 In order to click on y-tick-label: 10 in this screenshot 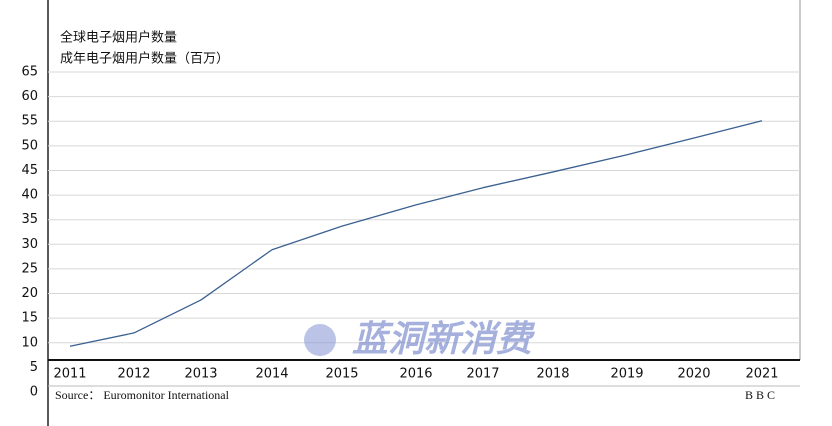, I will do `click(29, 342)`.